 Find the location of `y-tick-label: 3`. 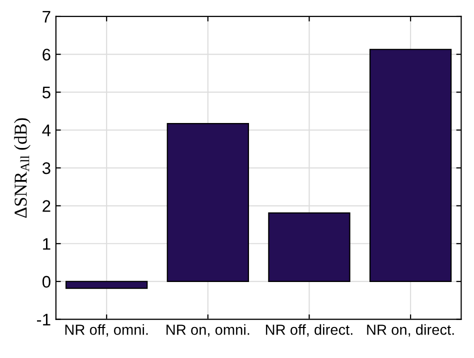

y-tick-label: 3 is located at coordinates (46, 168).